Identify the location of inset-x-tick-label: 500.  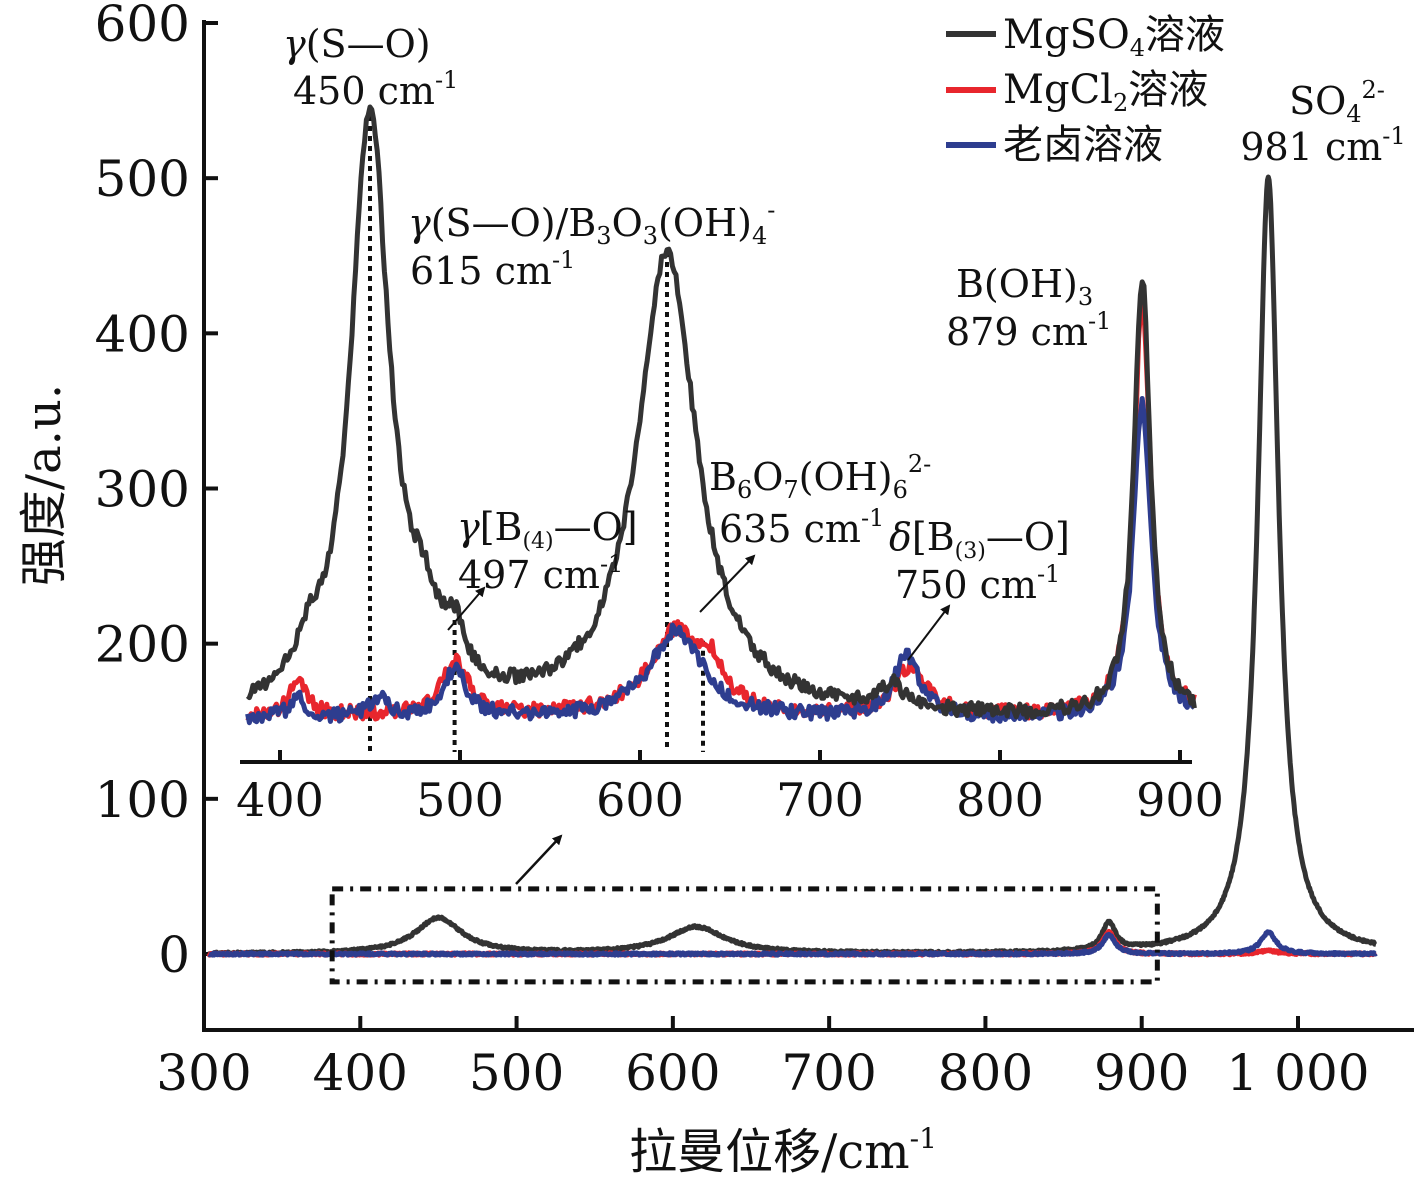
(460, 800).